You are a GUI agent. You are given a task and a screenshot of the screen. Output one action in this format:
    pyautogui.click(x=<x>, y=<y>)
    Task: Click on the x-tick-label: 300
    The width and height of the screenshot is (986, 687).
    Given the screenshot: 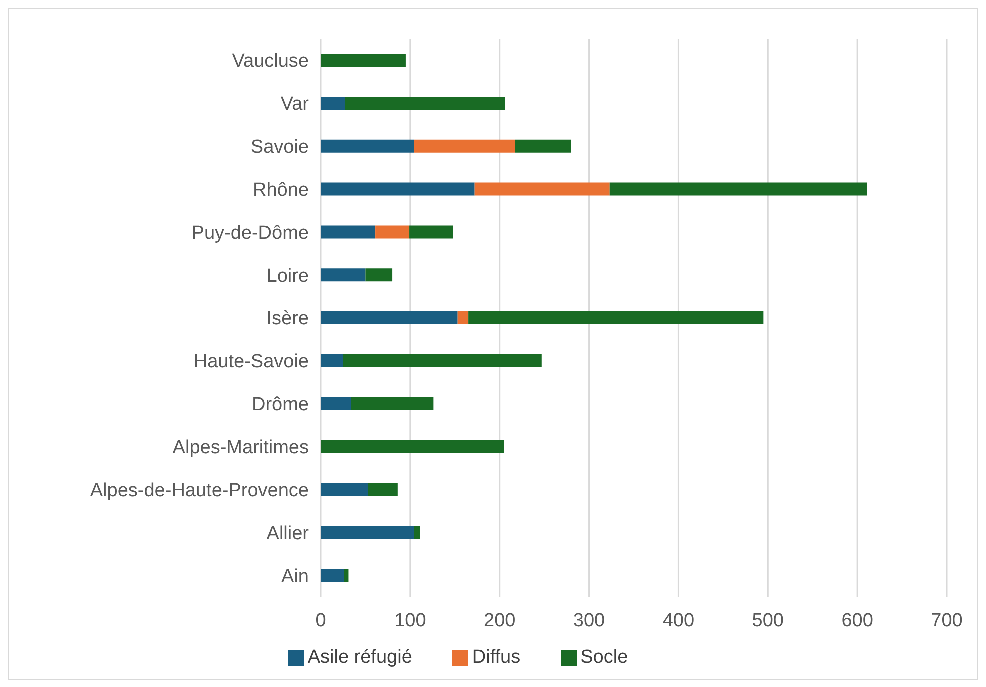 What is the action you would take?
    pyautogui.click(x=589, y=621)
    